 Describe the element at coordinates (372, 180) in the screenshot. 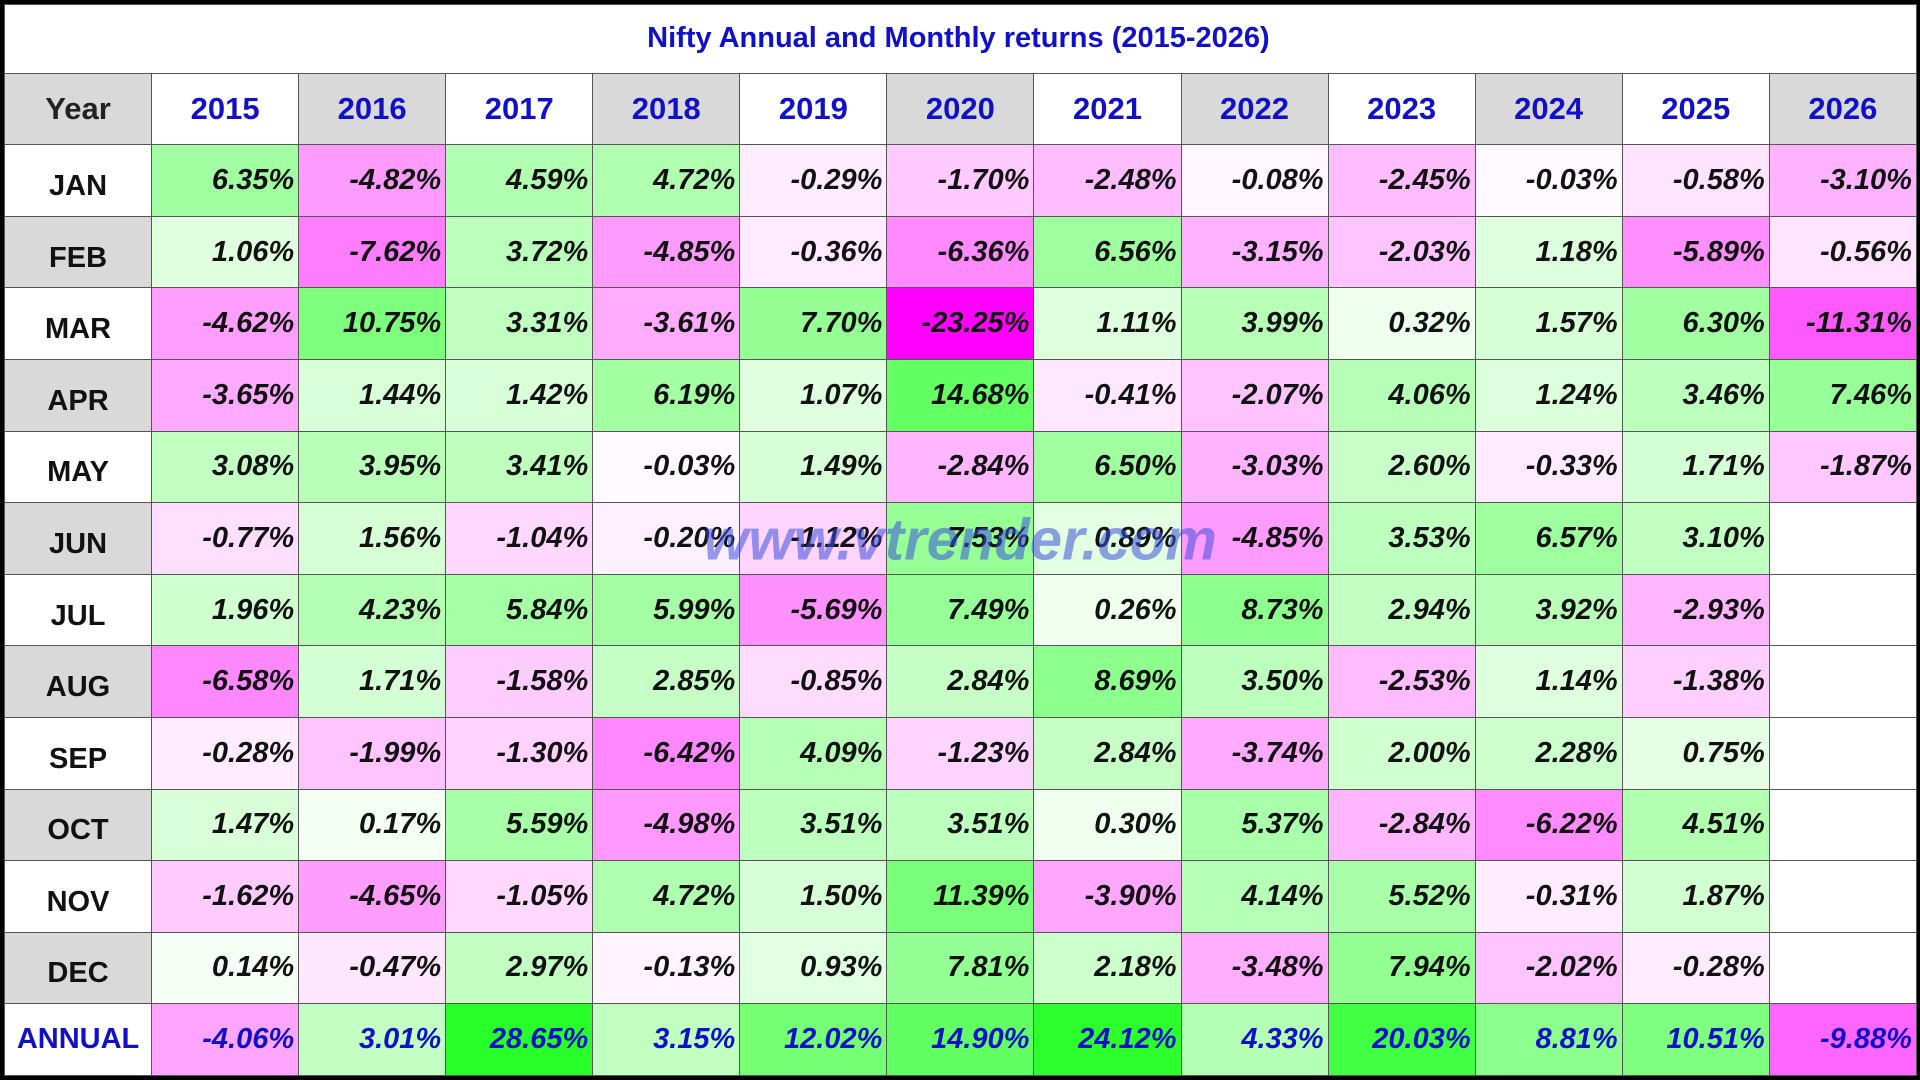

I see `return-cell: -4.82%` at that location.